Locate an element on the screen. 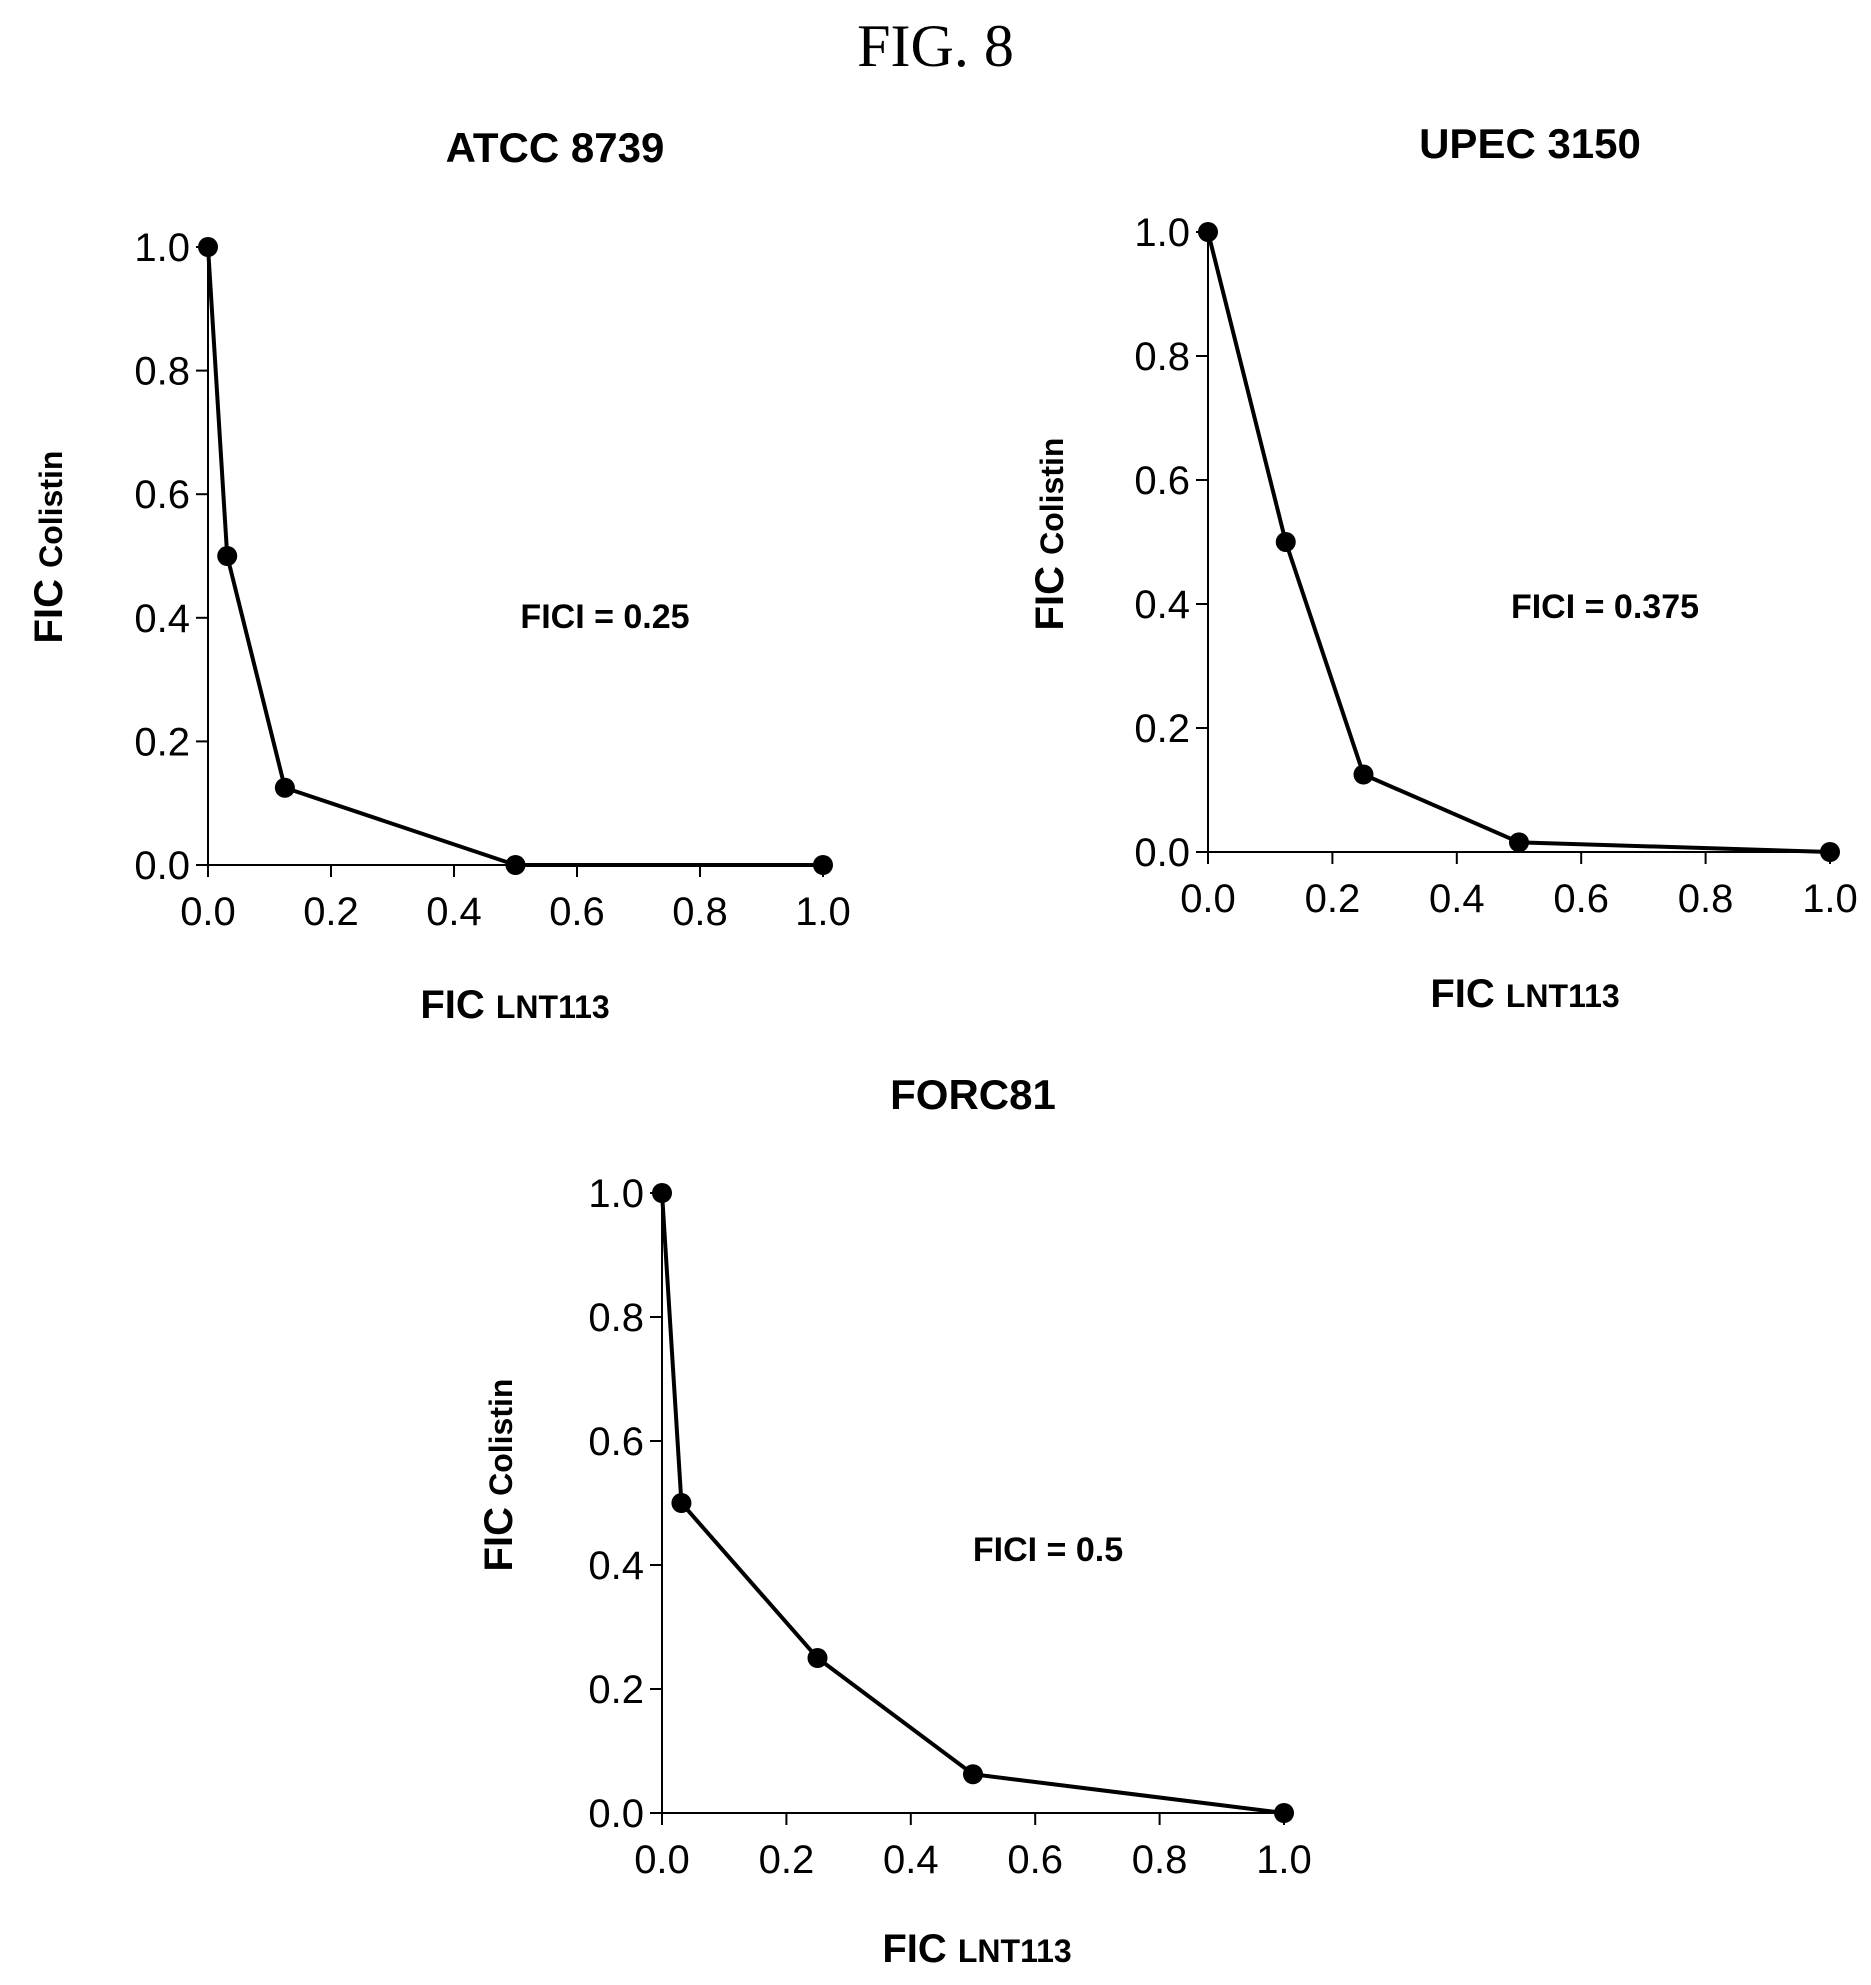  fici-annotation: FICI = 0.5 is located at coordinates (1048, 1550).